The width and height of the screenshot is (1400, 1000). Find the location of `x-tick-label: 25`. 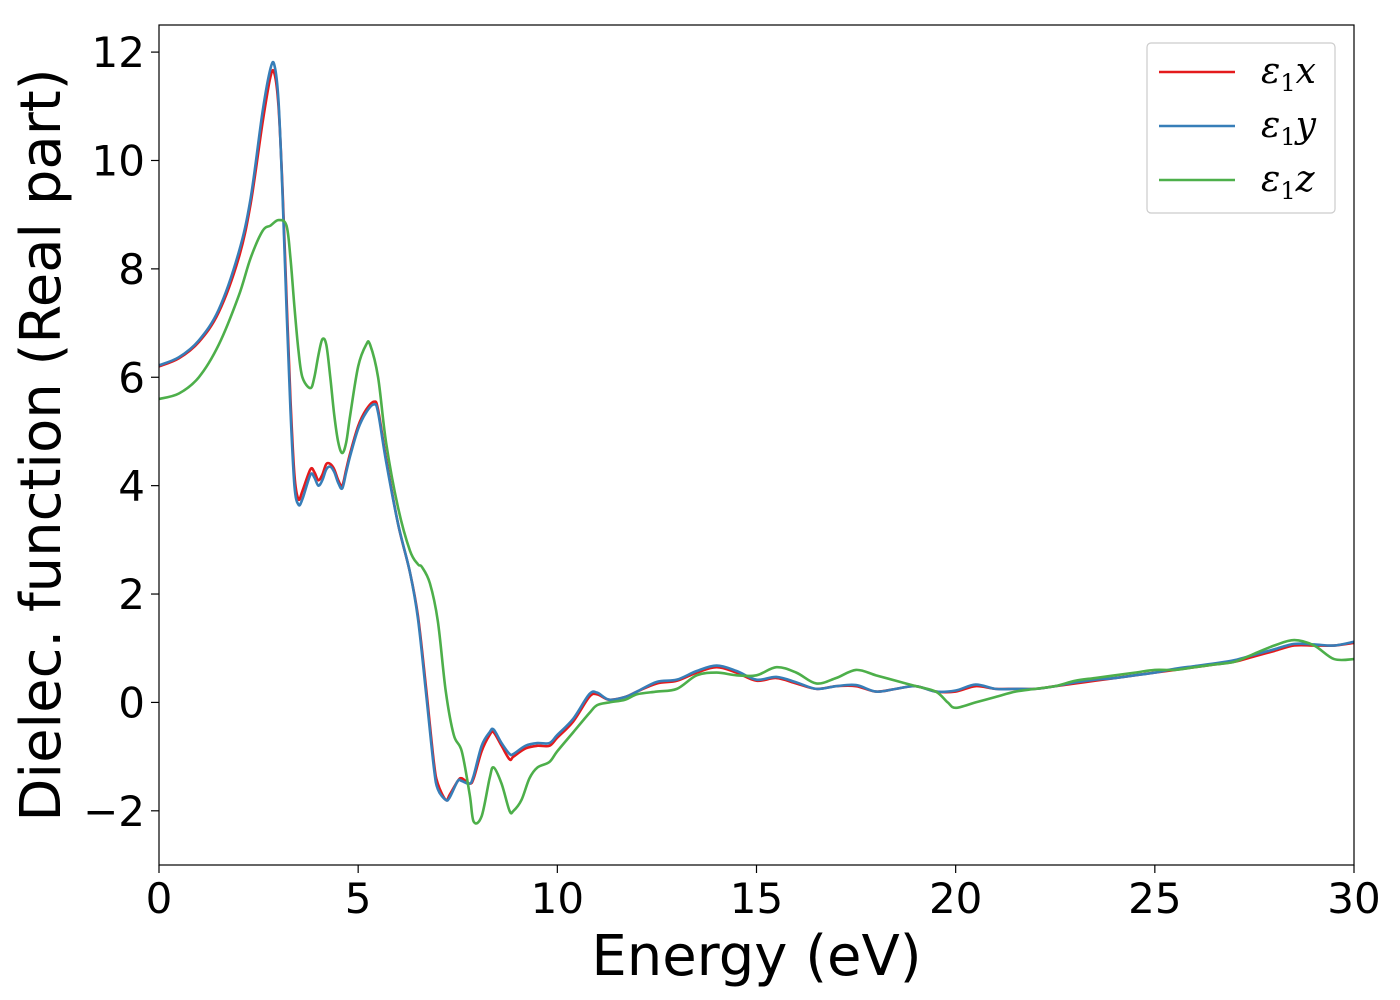

x-tick-label: 25 is located at coordinates (1154, 898).